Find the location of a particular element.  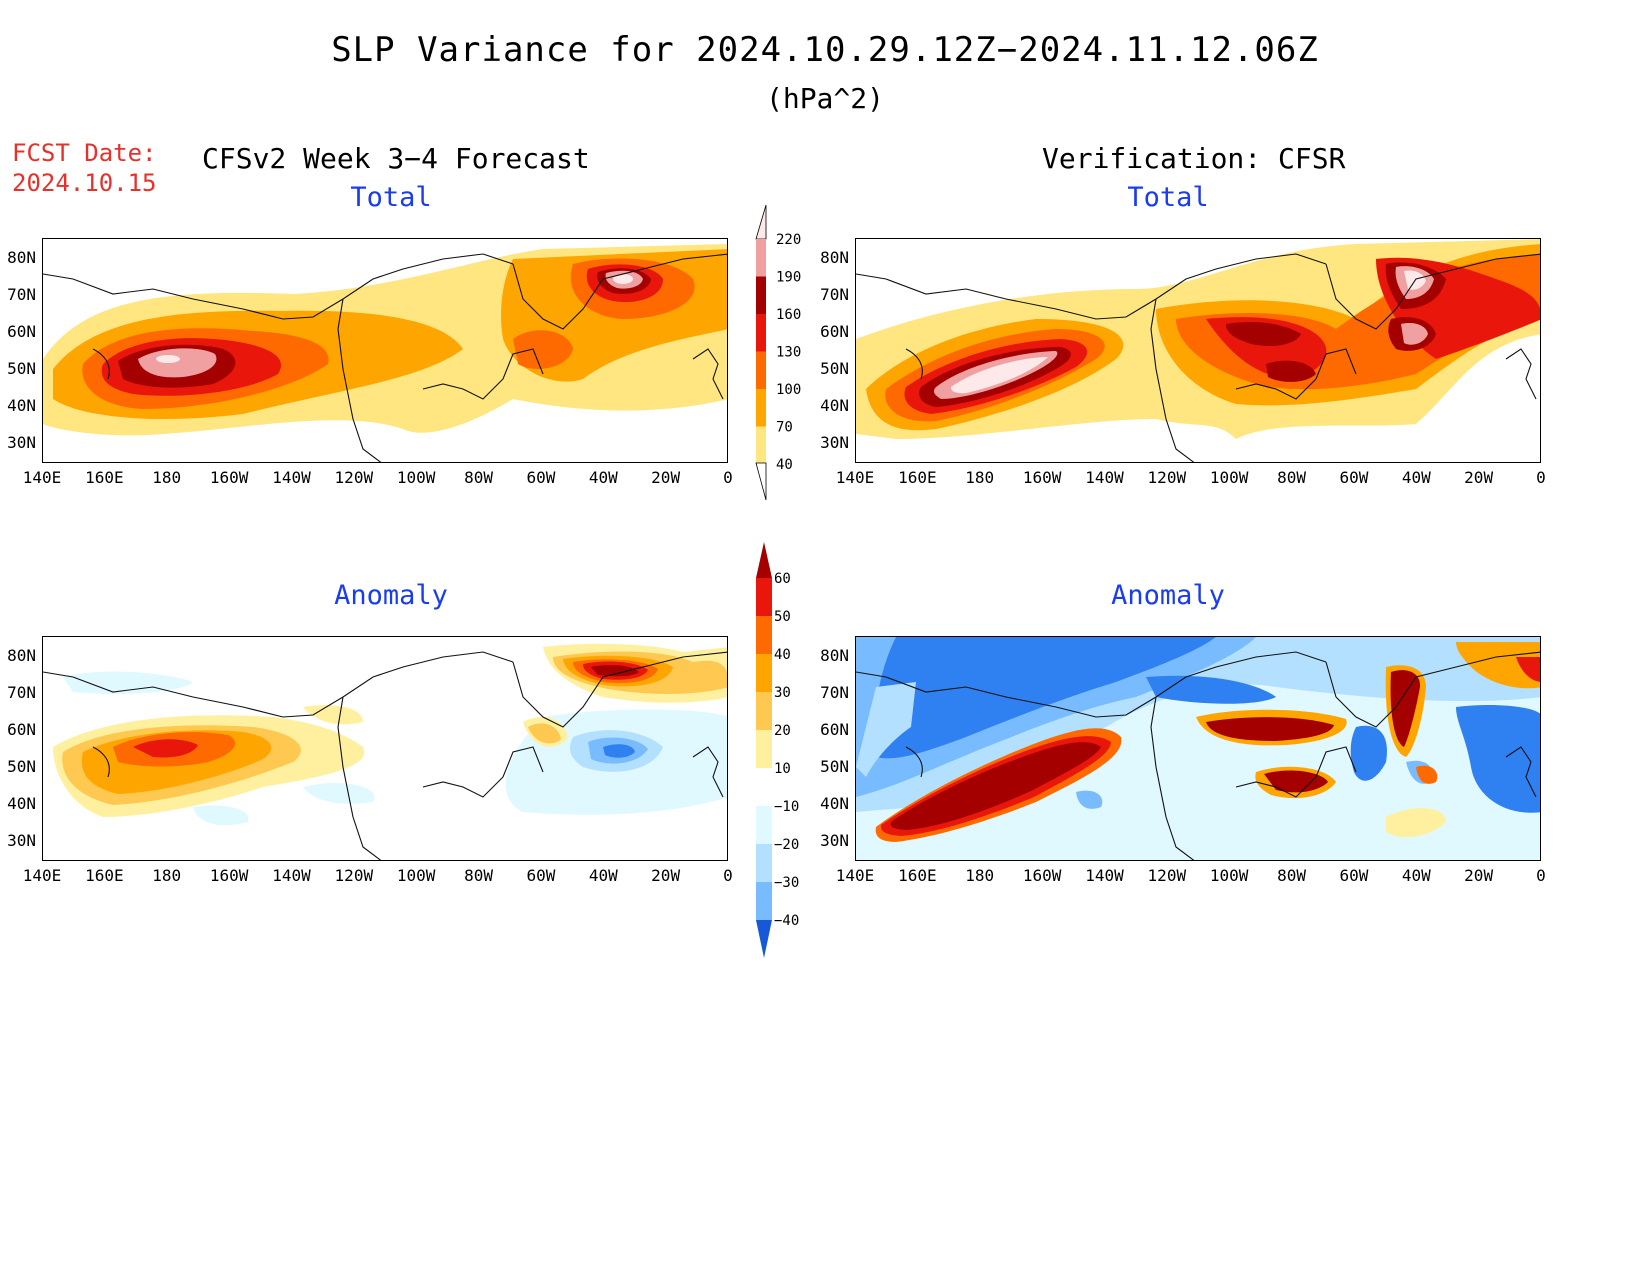

verif-total-lat-label: 60N is located at coordinates (834, 331).